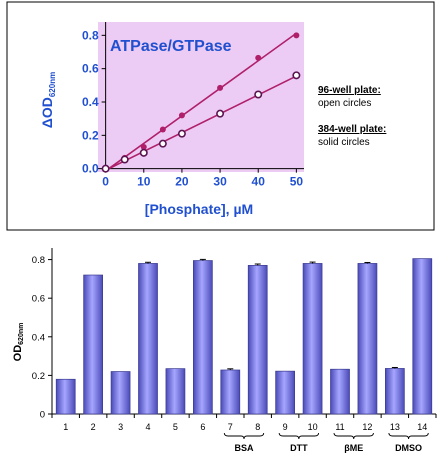 The height and width of the screenshot is (458, 445). I want to click on bottom-y-tick-label: 0.8, so click(38, 260).